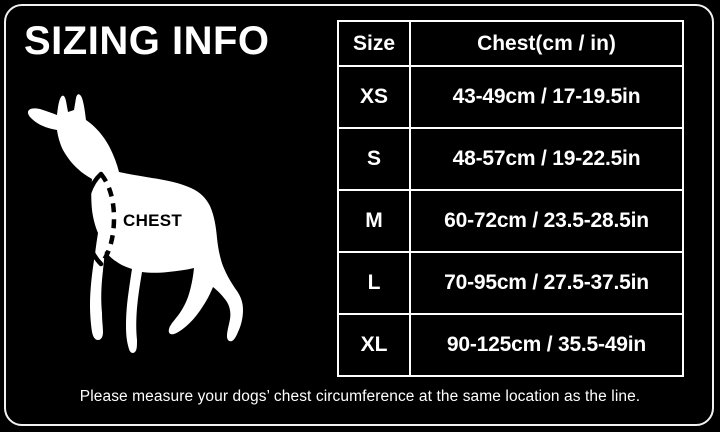 The height and width of the screenshot is (432, 720). I want to click on table-row: L 70-95cm / 27.5-37.5in, so click(510, 283).